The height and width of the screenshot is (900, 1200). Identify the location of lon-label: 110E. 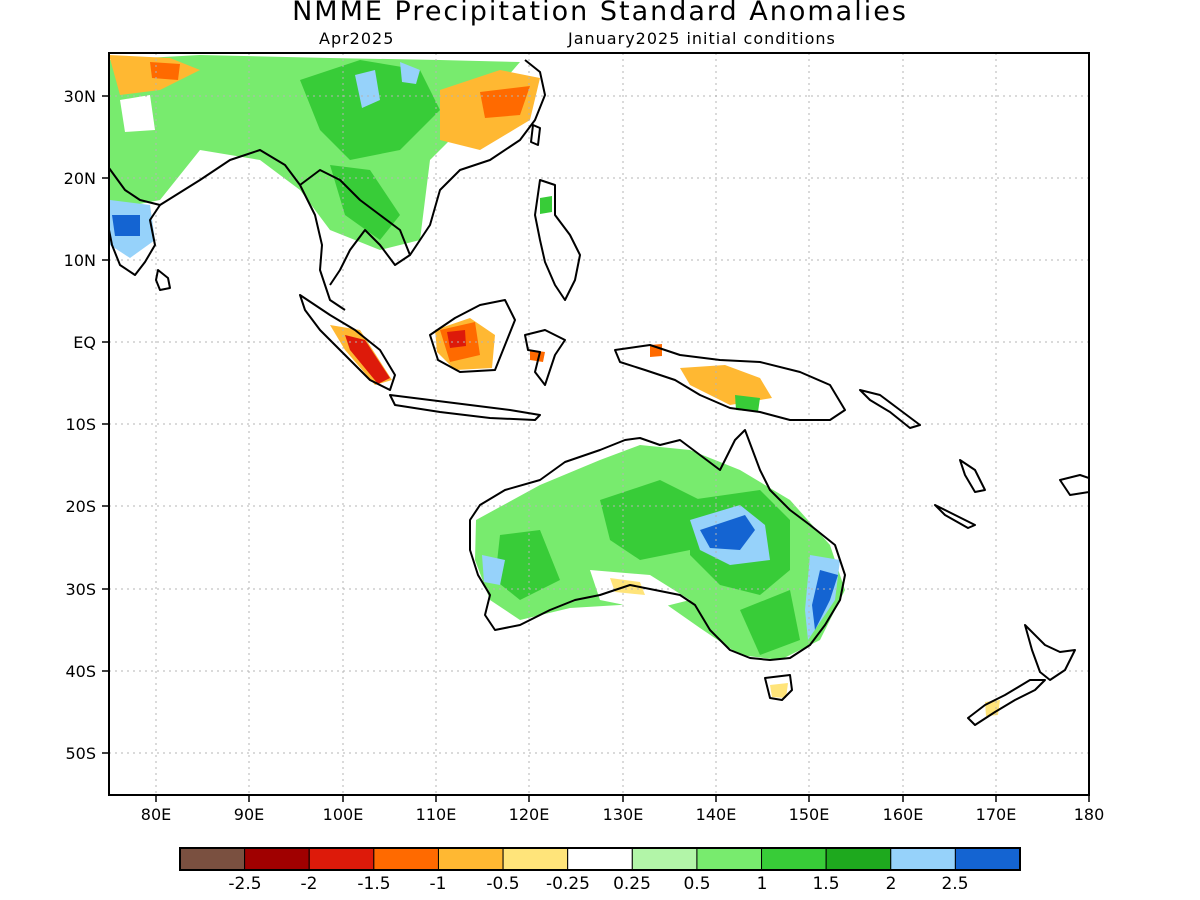
(436, 814).